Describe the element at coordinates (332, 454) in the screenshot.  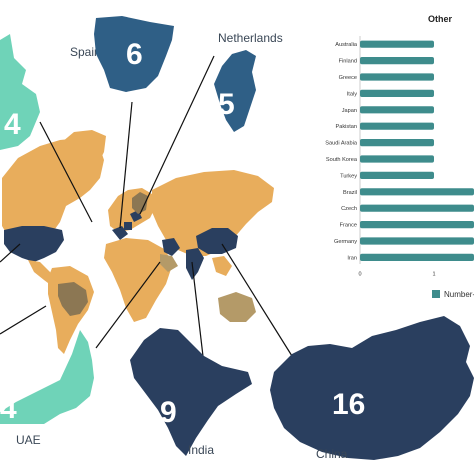
I see `china-label: China` at that location.